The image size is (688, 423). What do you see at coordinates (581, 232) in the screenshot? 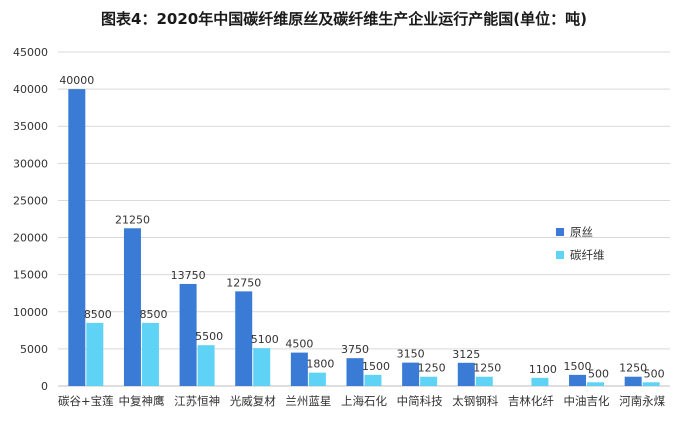
I see `legend-label-precursor: 原丝` at bounding box center [581, 232].